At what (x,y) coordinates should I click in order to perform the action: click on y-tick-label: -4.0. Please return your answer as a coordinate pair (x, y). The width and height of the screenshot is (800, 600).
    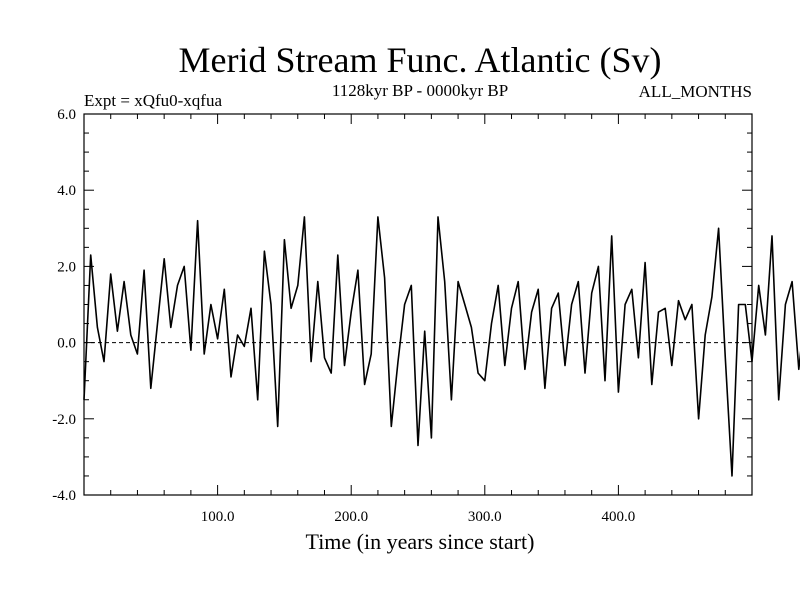
    Looking at the image, I should click on (64, 496).